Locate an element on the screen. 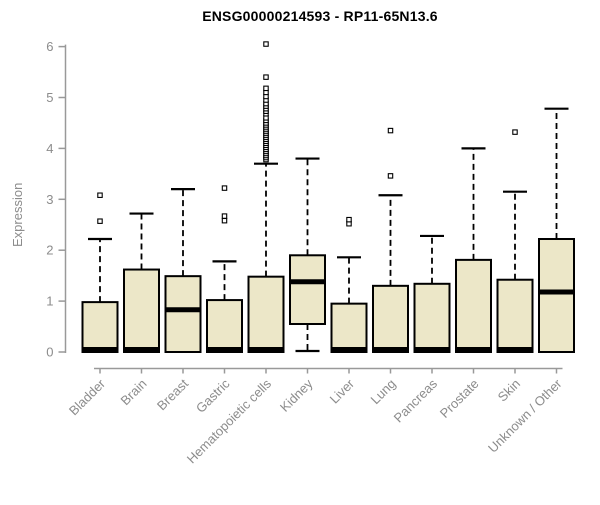 The image size is (600, 505). y-axis-label: Expression is located at coordinates (17, 214).